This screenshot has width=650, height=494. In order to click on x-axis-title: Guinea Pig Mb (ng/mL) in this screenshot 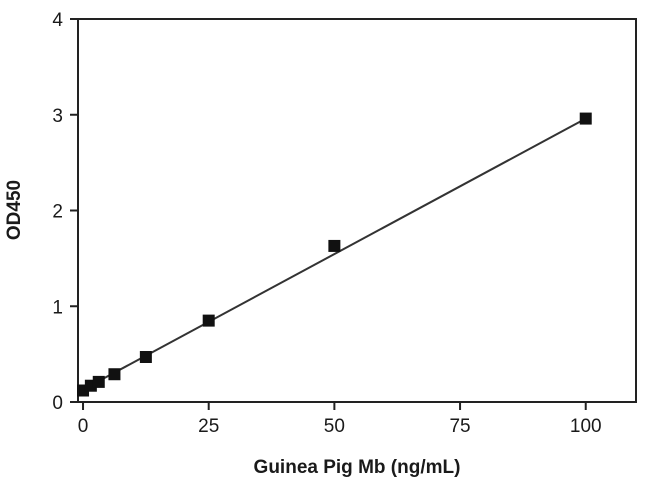, I will do `click(357, 467)`.